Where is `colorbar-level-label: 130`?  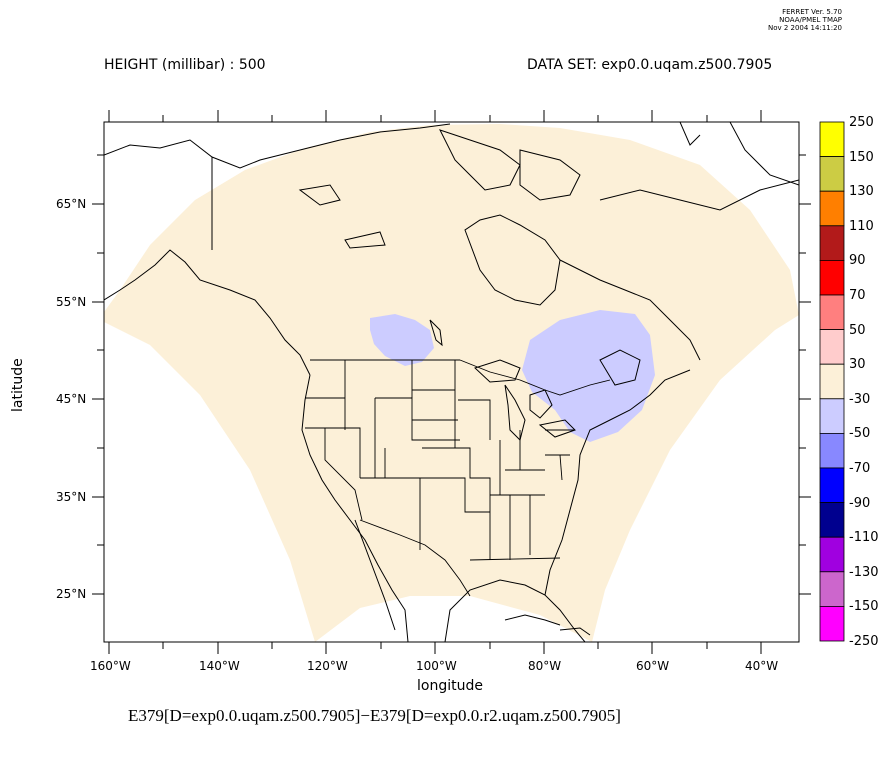 colorbar-level-label: 130 is located at coordinates (861, 192).